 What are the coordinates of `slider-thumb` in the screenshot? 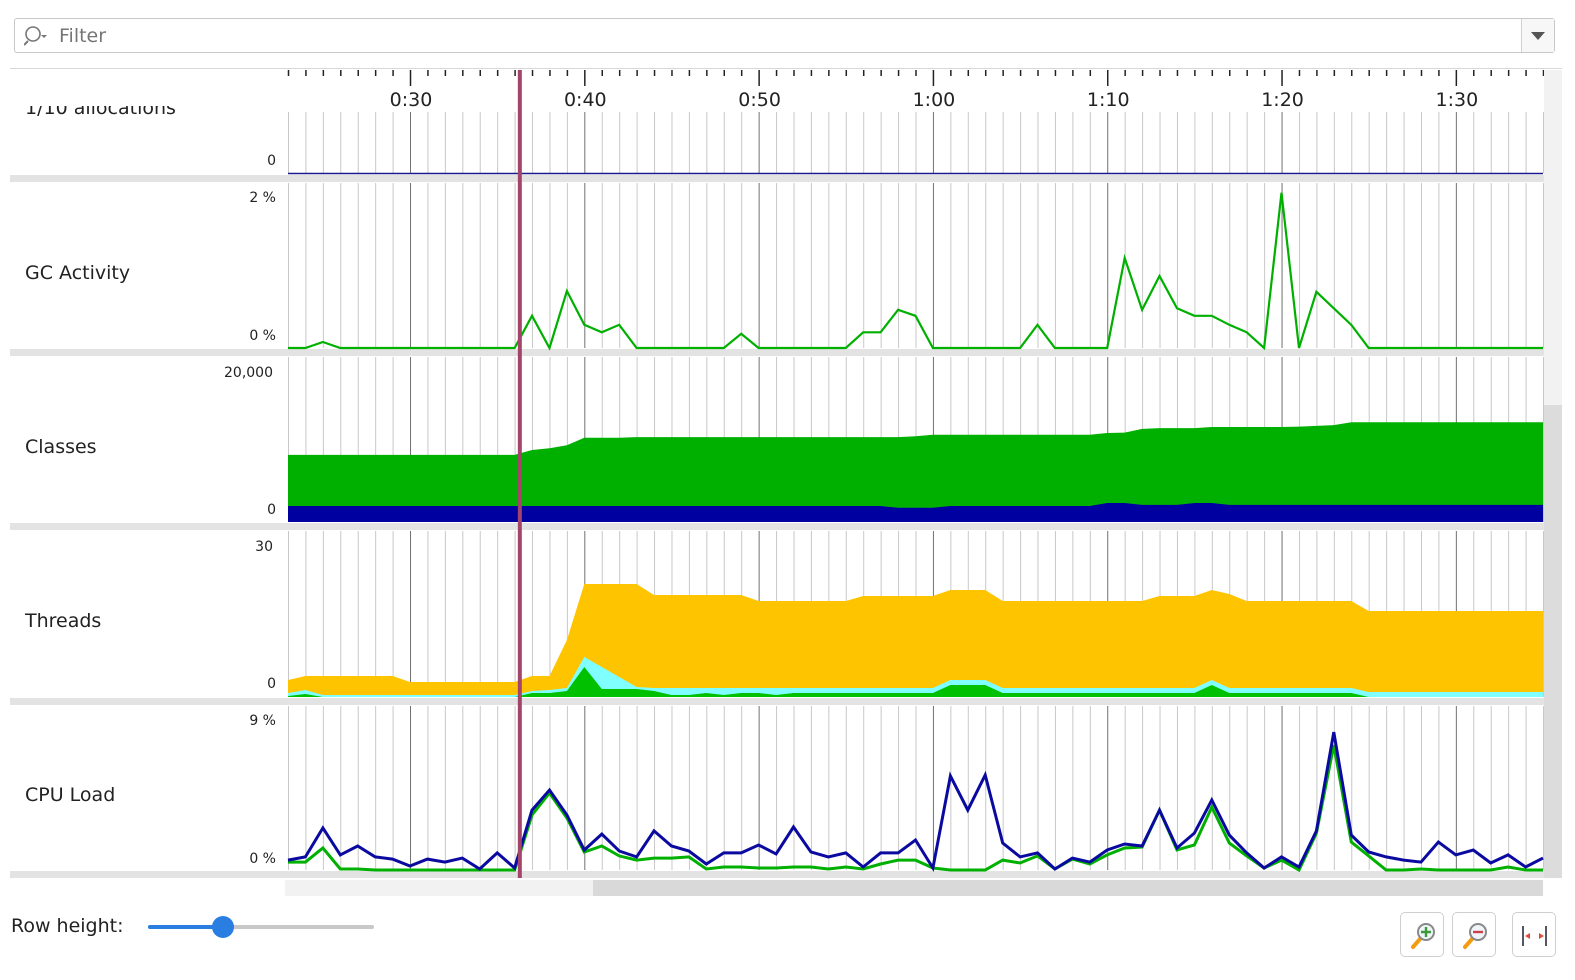 It's located at (222, 927).